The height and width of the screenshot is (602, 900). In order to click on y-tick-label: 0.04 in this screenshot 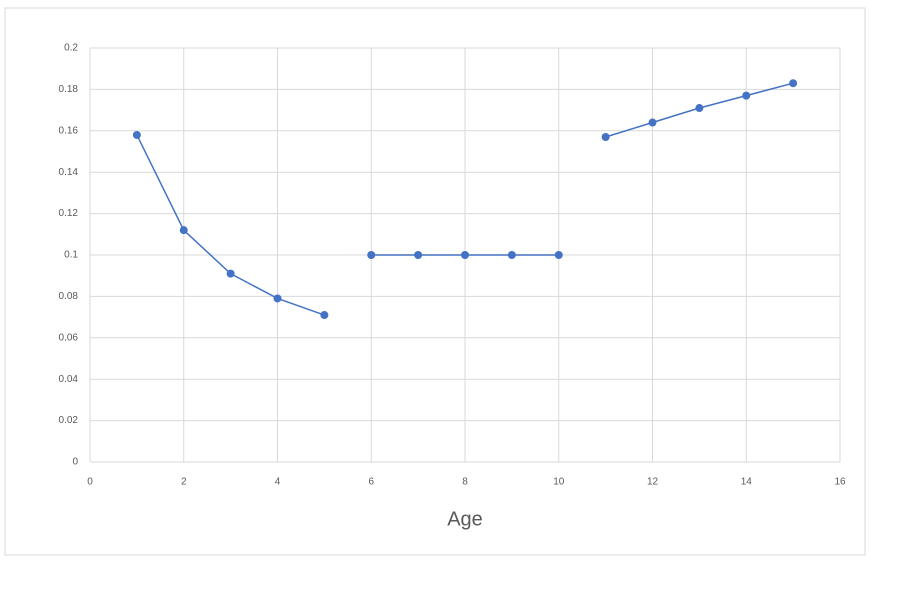, I will do `click(69, 379)`.